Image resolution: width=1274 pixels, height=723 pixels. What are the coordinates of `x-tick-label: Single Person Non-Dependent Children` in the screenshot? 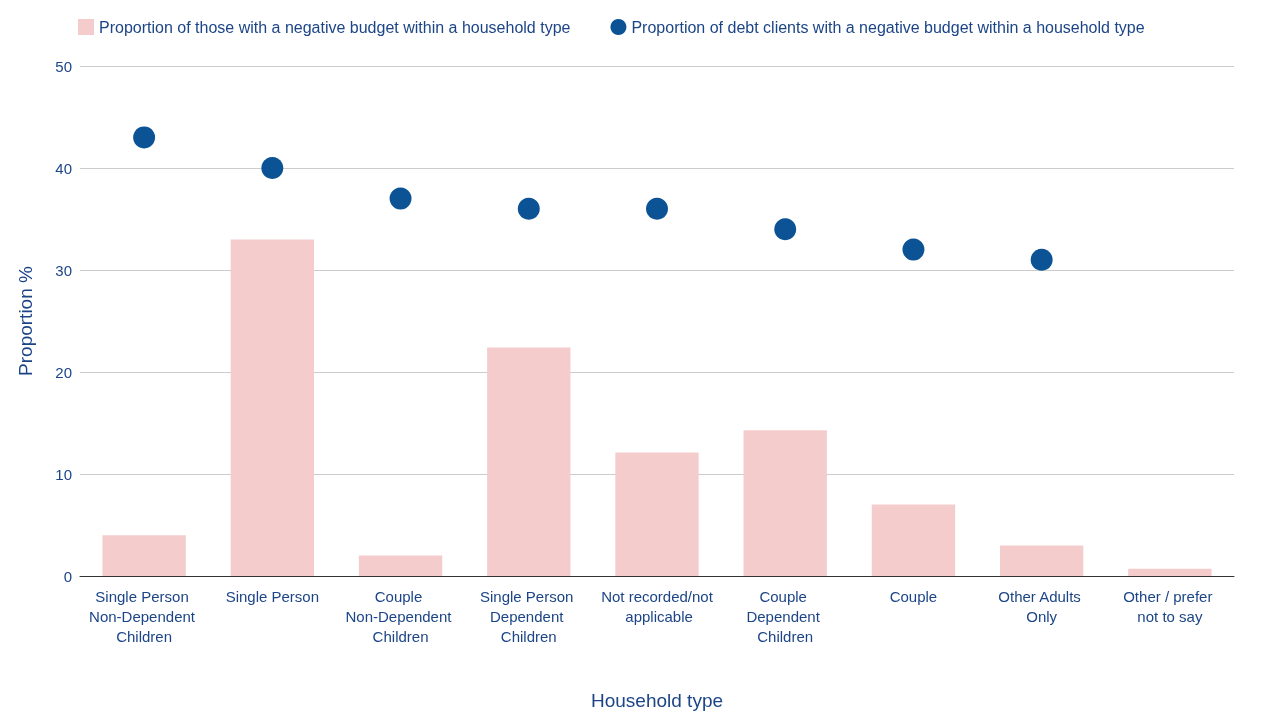 It's located at (144, 616).